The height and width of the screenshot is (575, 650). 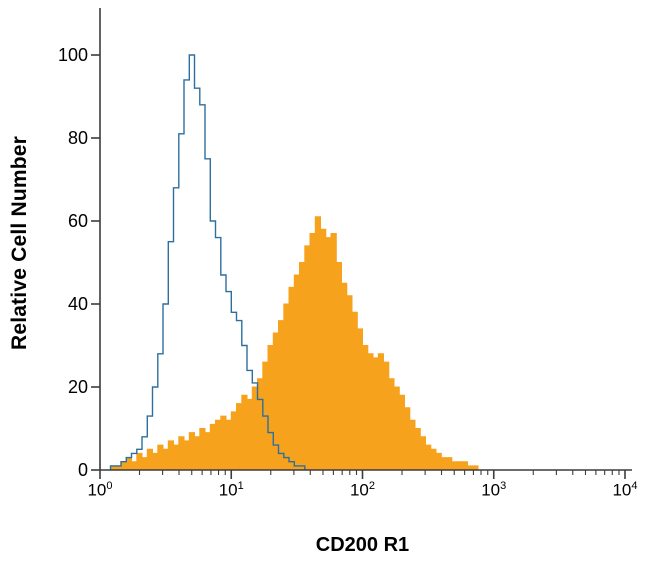 What do you see at coordinates (362, 545) in the screenshot?
I see `x-axis-title: CD200 R1` at bounding box center [362, 545].